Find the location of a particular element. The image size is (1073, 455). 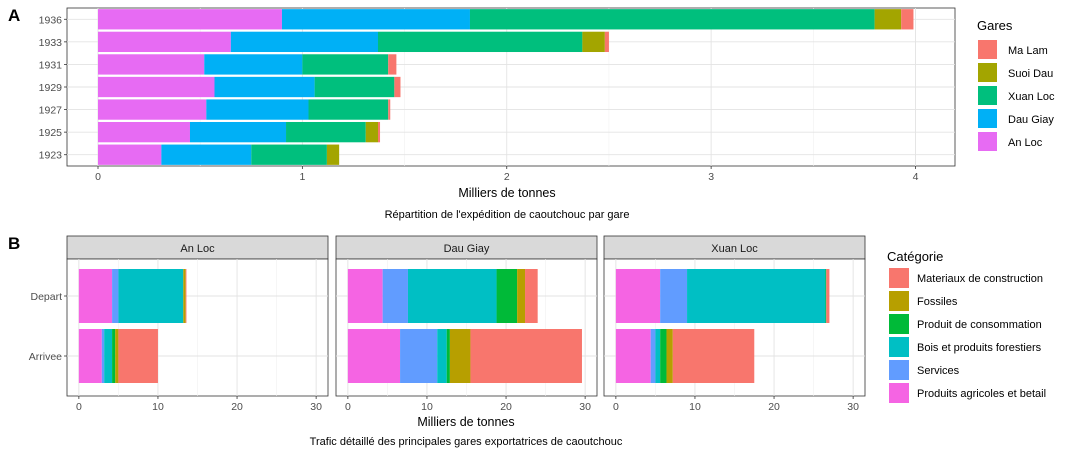

bar-an-loc-arrivee-fossiles is located at coordinates (117, 356).